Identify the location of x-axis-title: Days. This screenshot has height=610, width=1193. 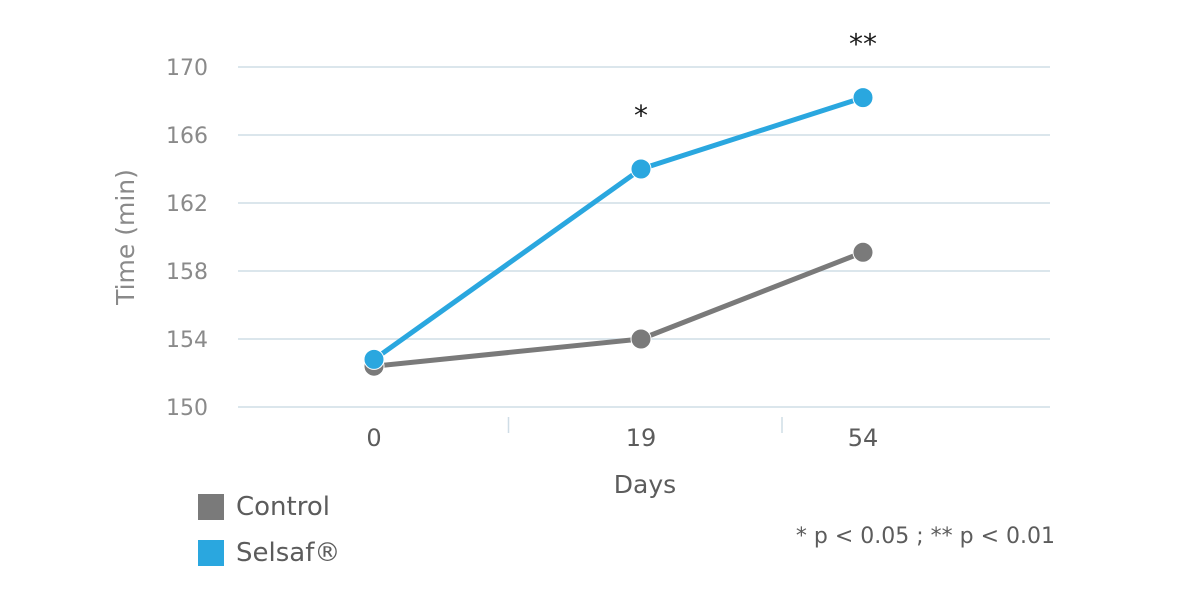
(645, 484).